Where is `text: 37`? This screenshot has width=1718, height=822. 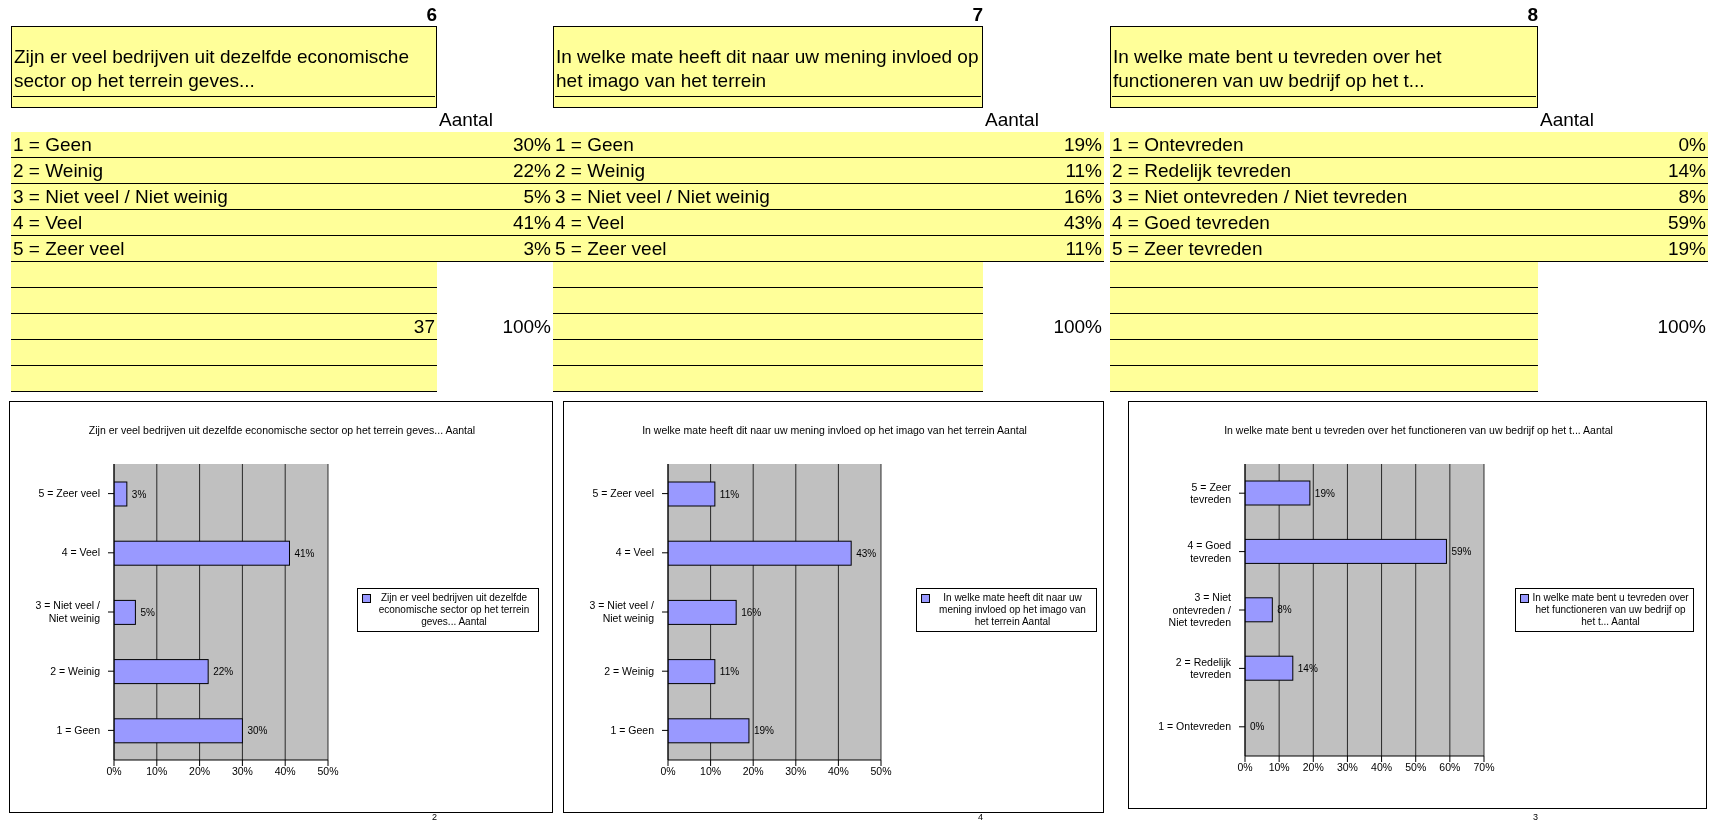 text: 37 is located at coordinates (224, 327).